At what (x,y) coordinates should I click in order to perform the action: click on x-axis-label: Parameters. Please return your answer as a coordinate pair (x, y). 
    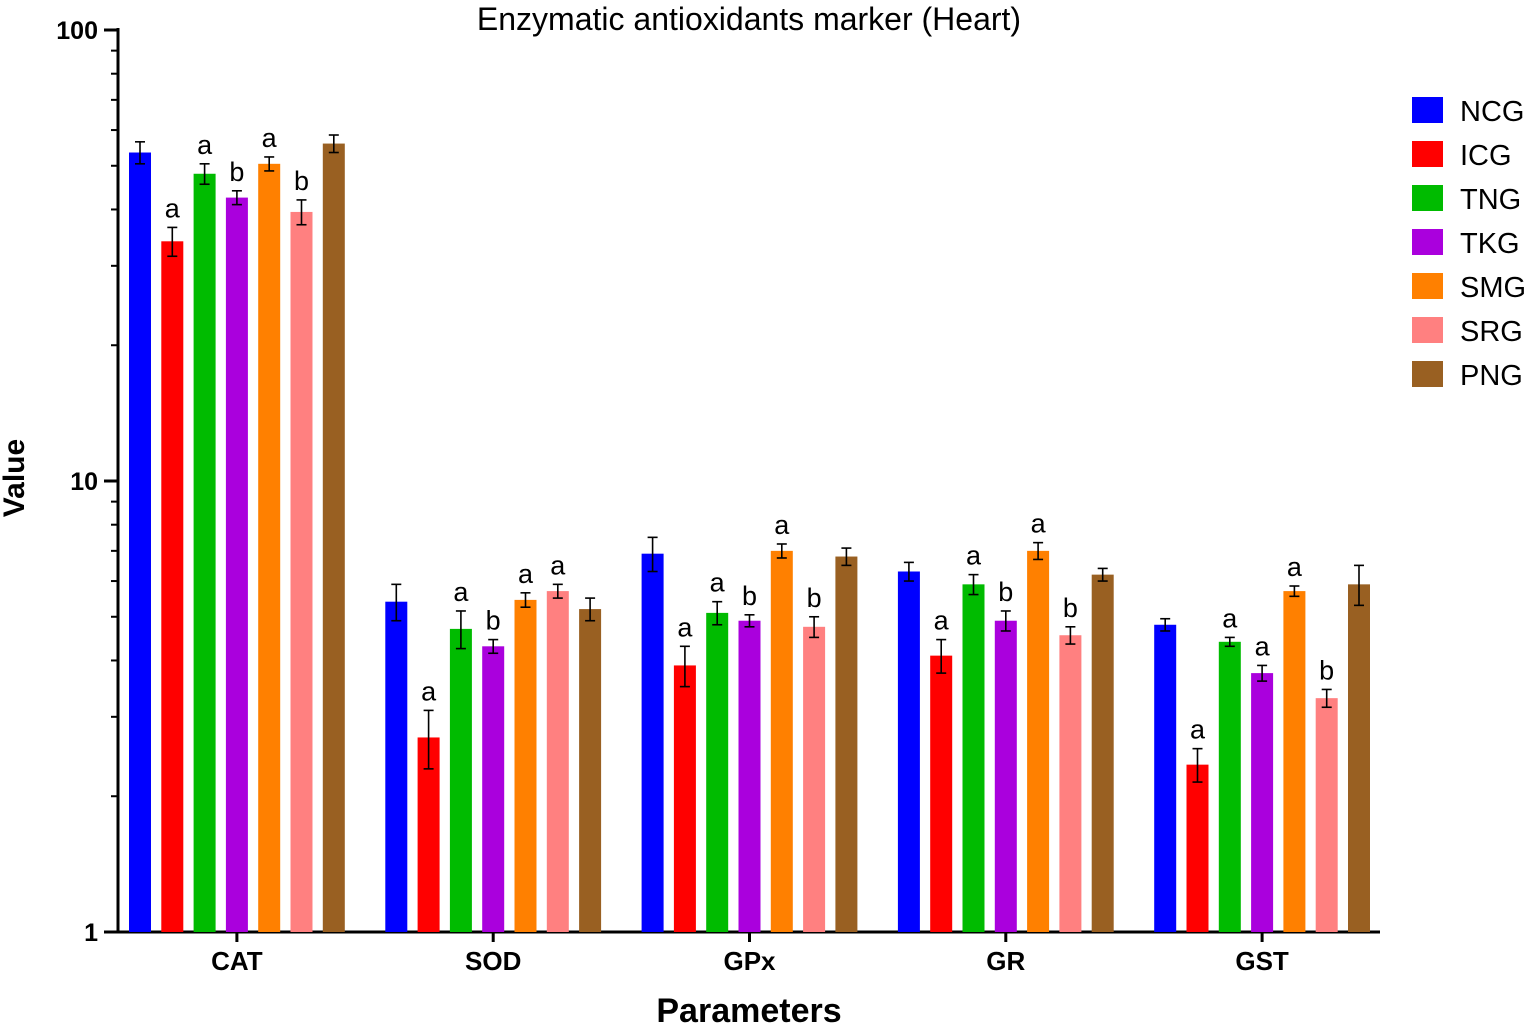
    Looking at the image, I should click on (748, 1011).